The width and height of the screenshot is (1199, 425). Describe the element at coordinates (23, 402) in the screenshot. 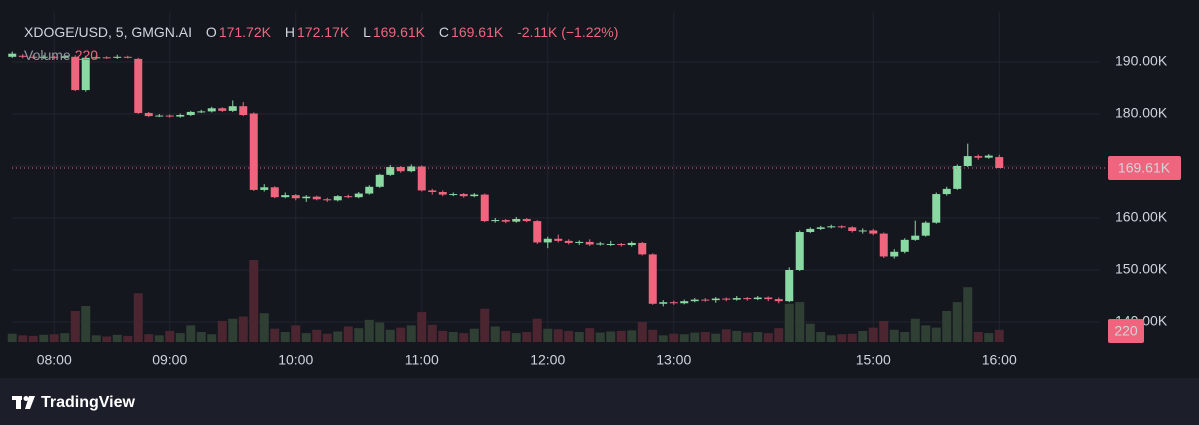

I see `brand-logo` at that location.